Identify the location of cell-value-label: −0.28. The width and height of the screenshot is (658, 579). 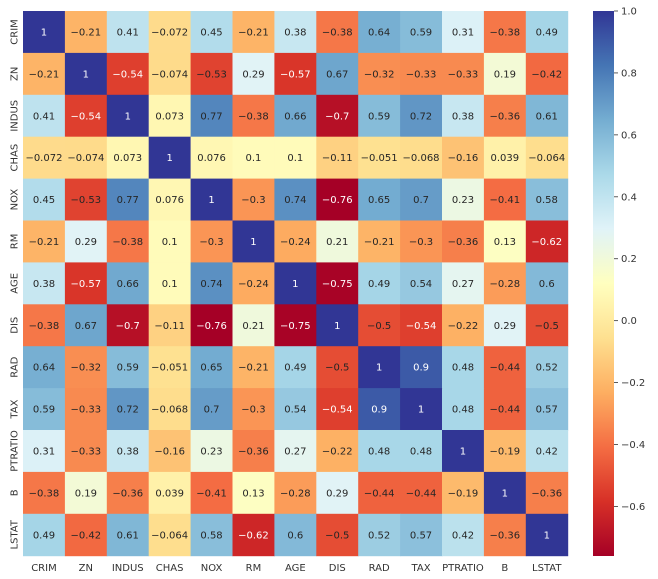
(295, 493).